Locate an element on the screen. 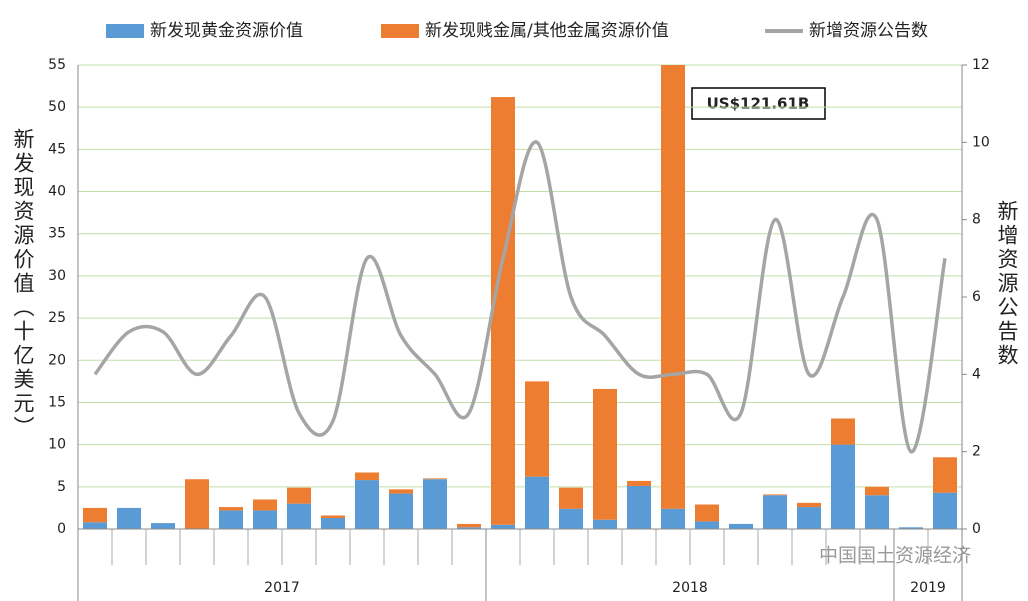  y2-tick-label: 10 is located at coordinates (981, 142).